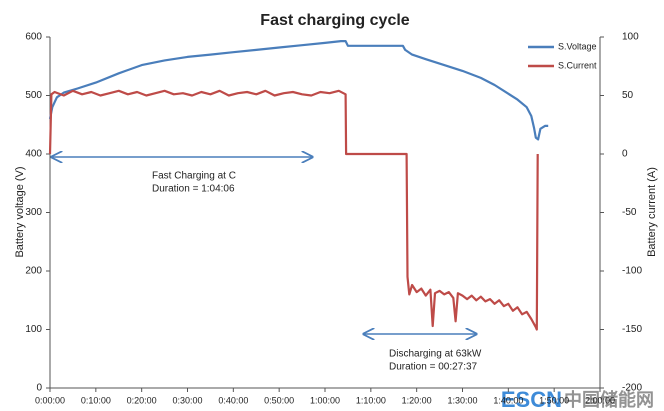  I want to click on watermark: 中国储能网, so click(609, 399).